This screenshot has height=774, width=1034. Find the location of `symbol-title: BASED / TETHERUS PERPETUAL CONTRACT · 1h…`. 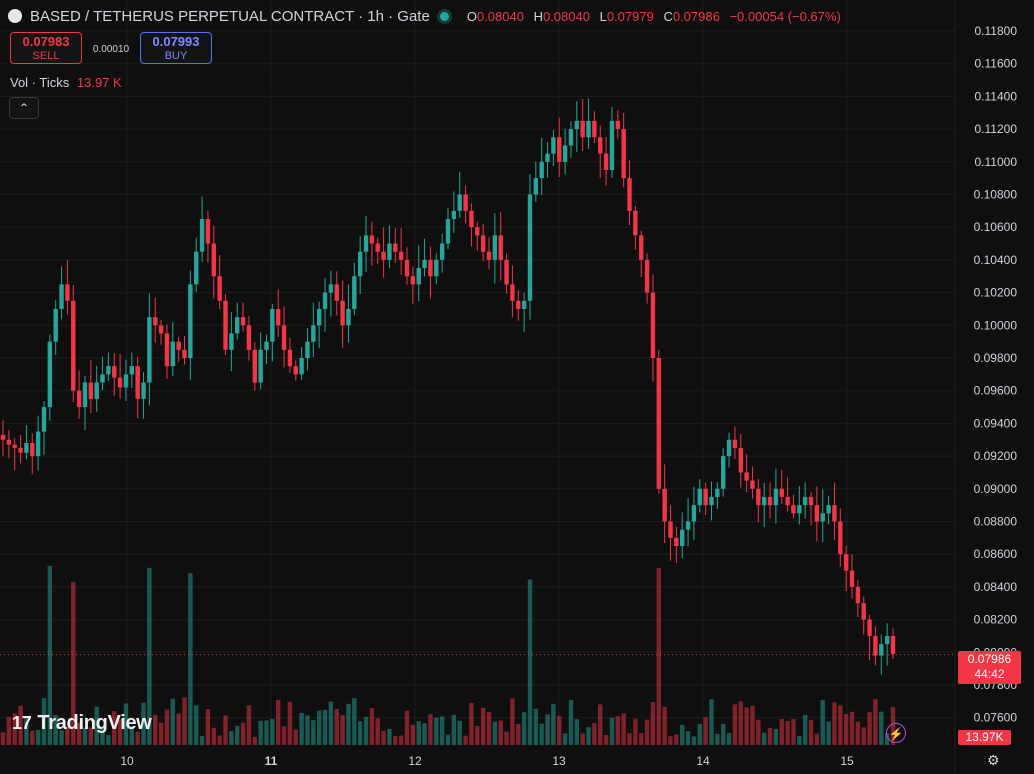

symbol-title: BASED / TETHERUS PERPETUAL CONTRACT · 1h… is located at coordinates (230, 16).